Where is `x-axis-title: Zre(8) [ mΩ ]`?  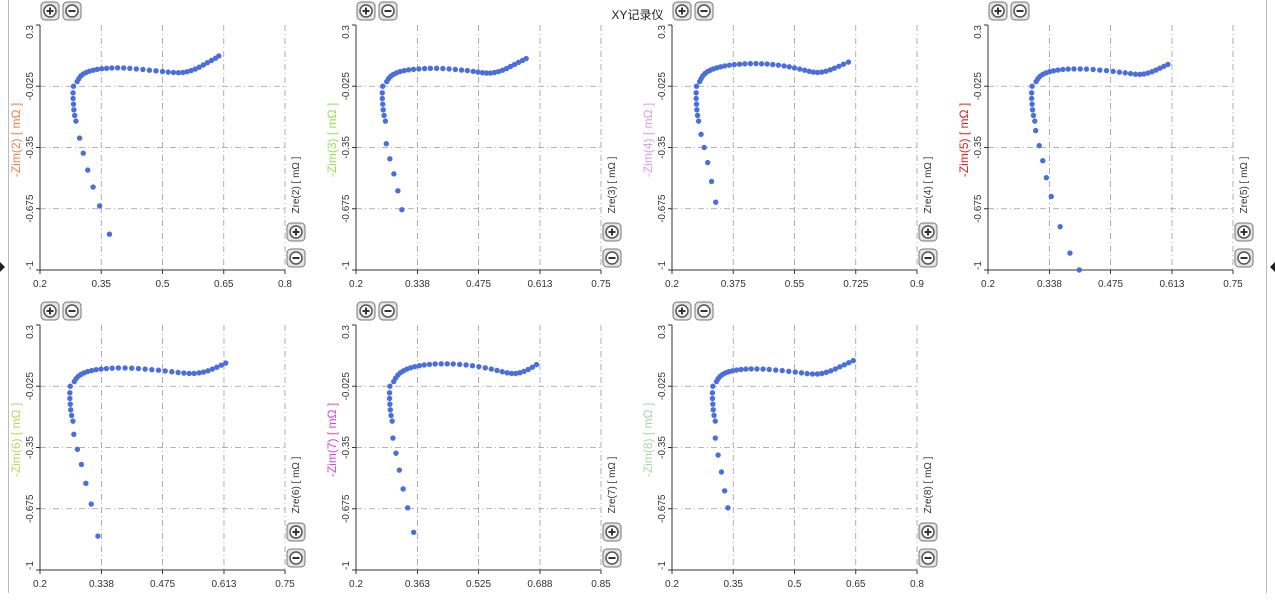
x-axis-title: Zre(8) [ mΩ ] is located at coordinates (928, 484).